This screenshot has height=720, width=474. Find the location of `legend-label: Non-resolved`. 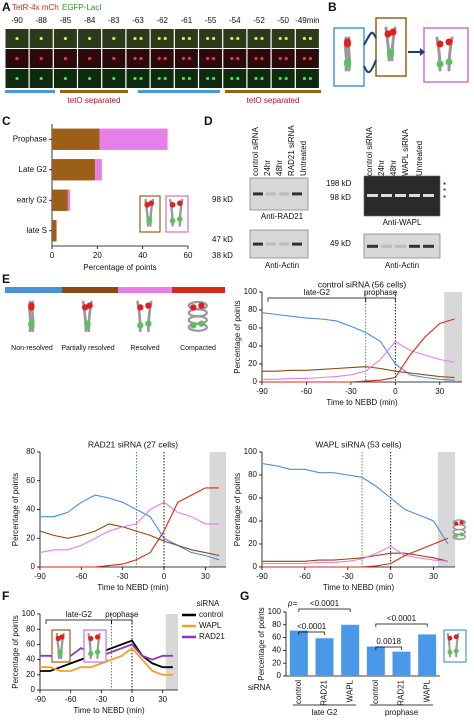

legend-label: Non-resolved is located at coordinates (32, 348).